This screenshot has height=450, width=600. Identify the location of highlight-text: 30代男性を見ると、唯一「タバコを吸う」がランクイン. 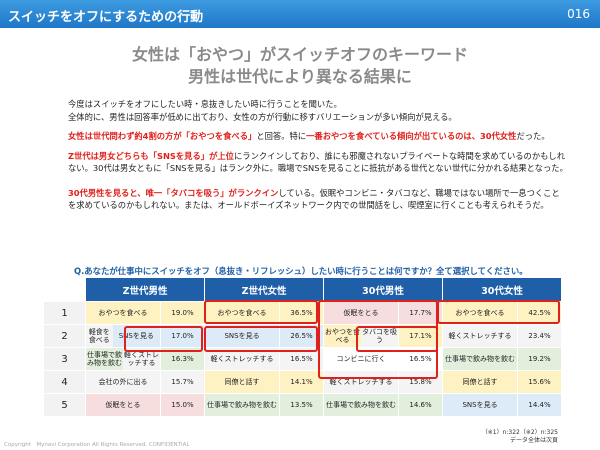
(173, 192).